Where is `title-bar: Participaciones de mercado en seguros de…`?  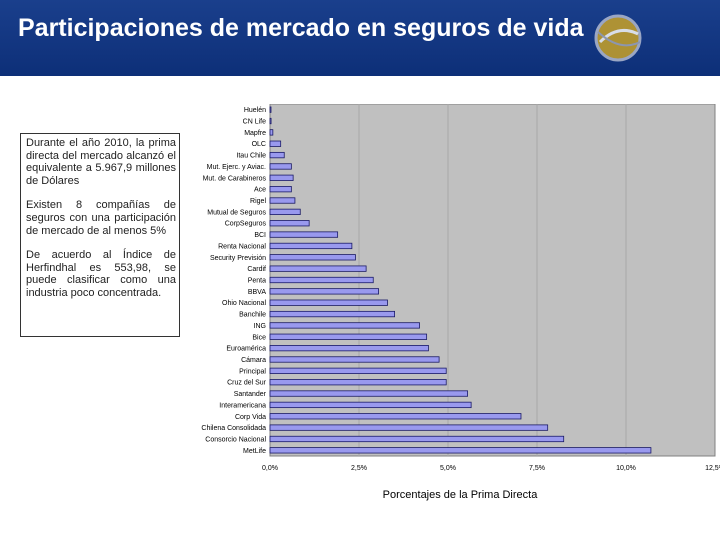
title-bar: Participaciones de mercado en seguros de… is located at coordinates (360, 38).